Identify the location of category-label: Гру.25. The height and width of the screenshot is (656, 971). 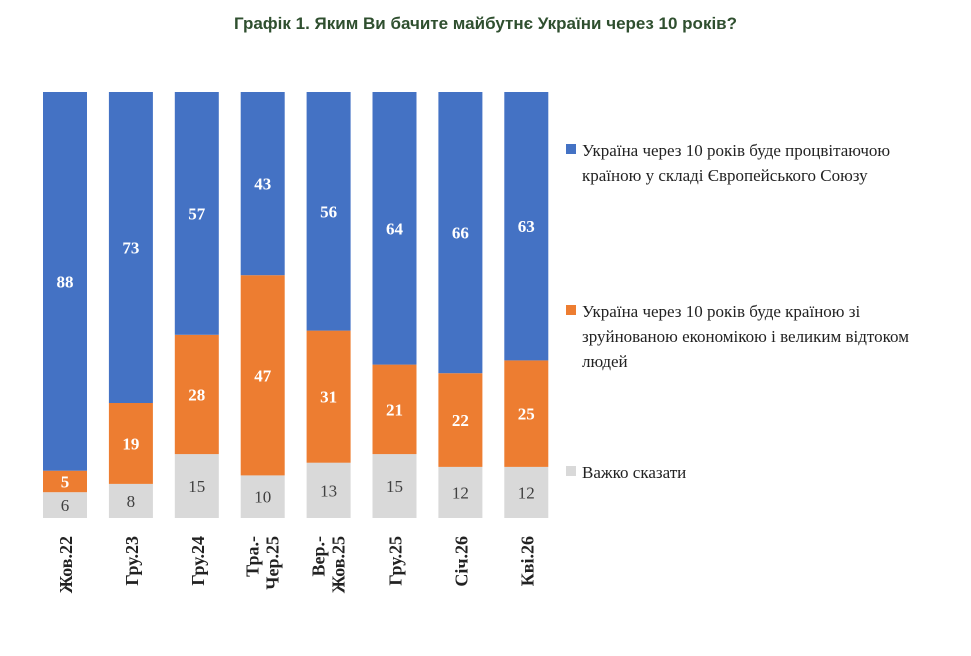
(396, 561).